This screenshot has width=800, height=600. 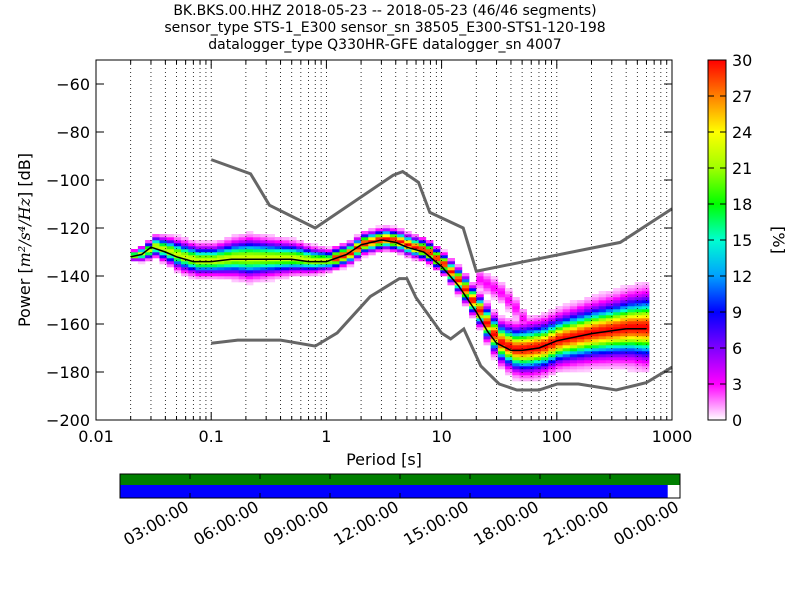 I want to click on y-tick-label: −80, so click(x=73, y=132).